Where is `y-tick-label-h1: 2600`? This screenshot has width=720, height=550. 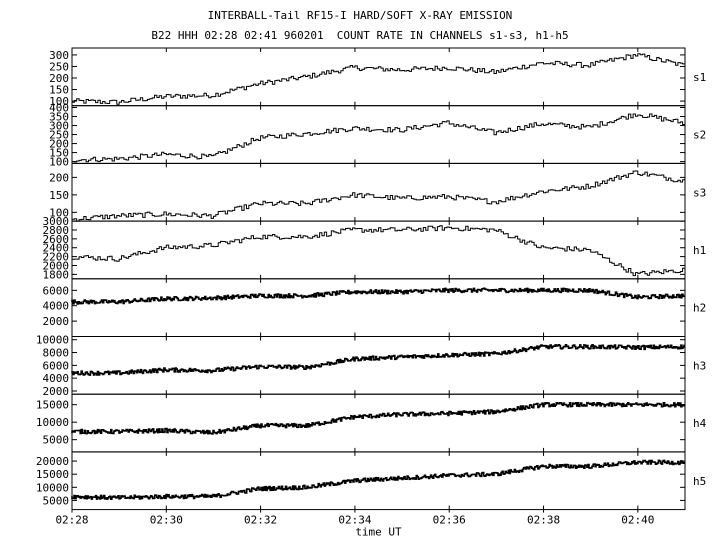
y-tick-label-h1: 2600 is located at coordinates (56, 239).